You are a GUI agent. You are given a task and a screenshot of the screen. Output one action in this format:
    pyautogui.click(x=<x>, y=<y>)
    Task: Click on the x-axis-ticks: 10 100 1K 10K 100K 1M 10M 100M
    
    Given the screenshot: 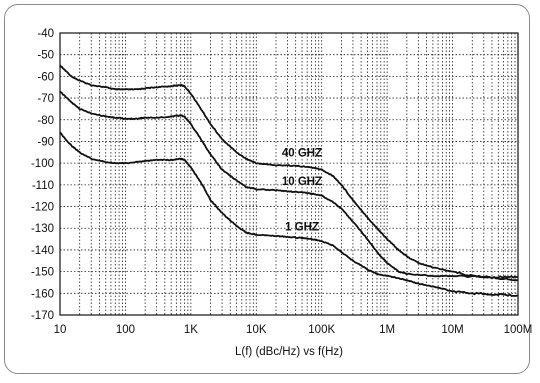 What is the action you would take?
    pyautogui.click(x=293, y=330)
    